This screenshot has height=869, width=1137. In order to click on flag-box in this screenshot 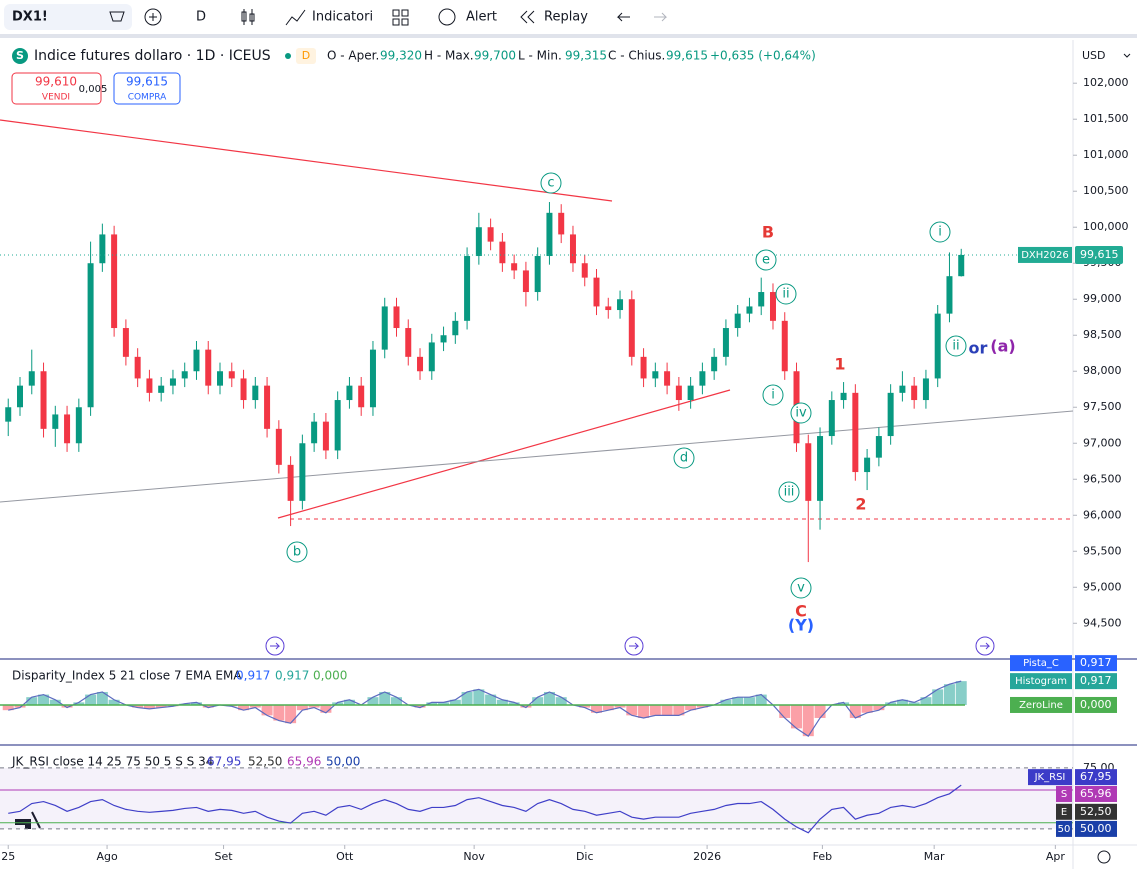, I will do `click(306, 56)`.